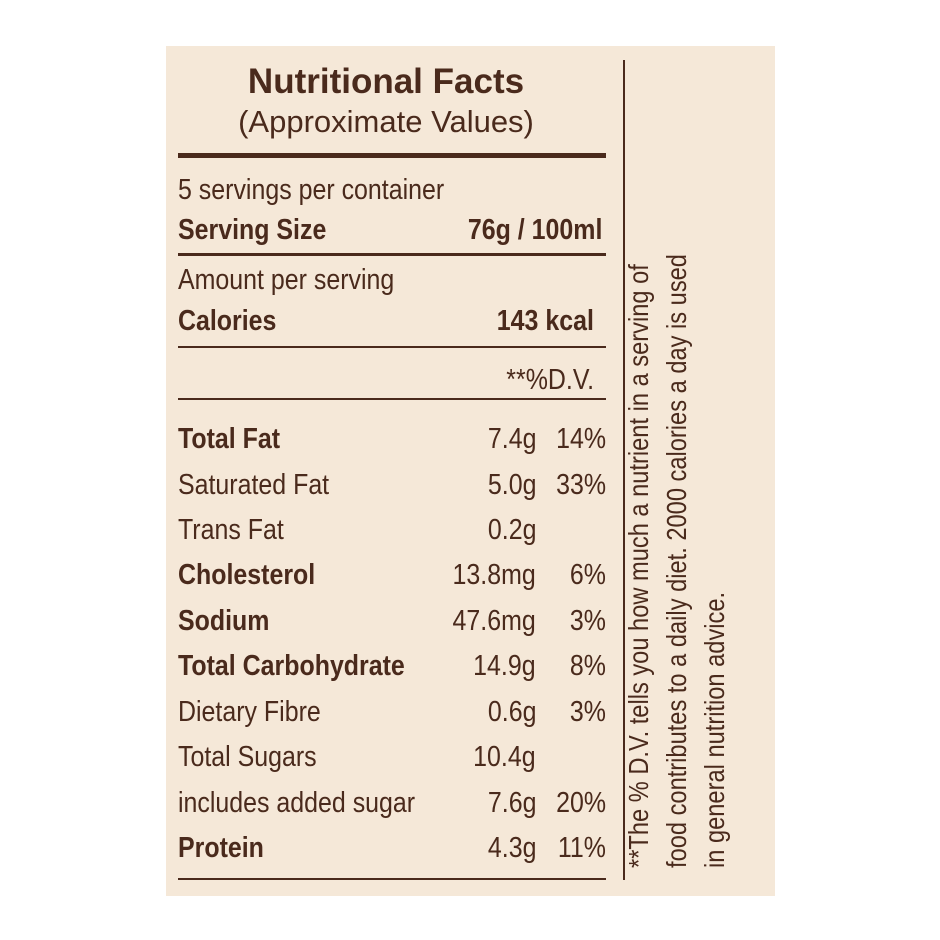  Describe the element at coordinates (581, 485) in the screenshot. I see `nutrient-dv: 33%` at that location.